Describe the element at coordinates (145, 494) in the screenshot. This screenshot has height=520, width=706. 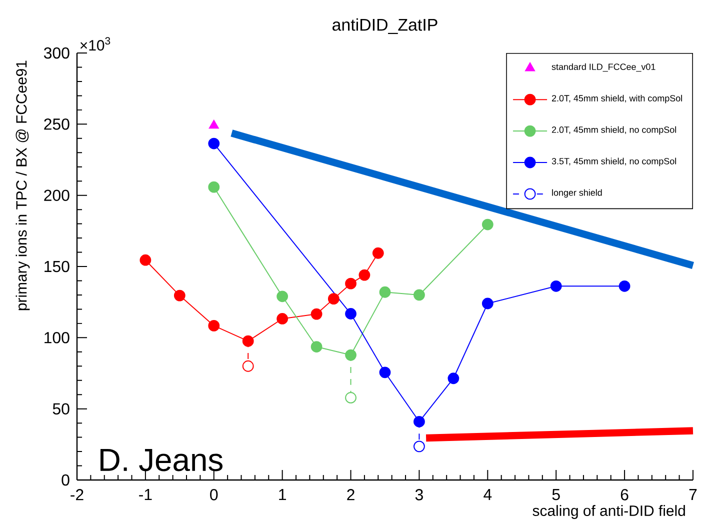
I see `x-tick-label: -1` at that location.